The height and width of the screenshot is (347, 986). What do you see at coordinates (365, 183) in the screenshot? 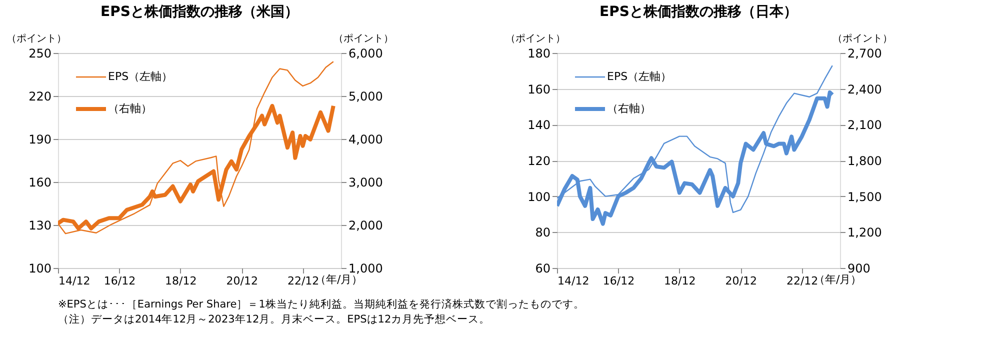
I see `y2-tick-label: 3,000` at bounding box center [365, 183].